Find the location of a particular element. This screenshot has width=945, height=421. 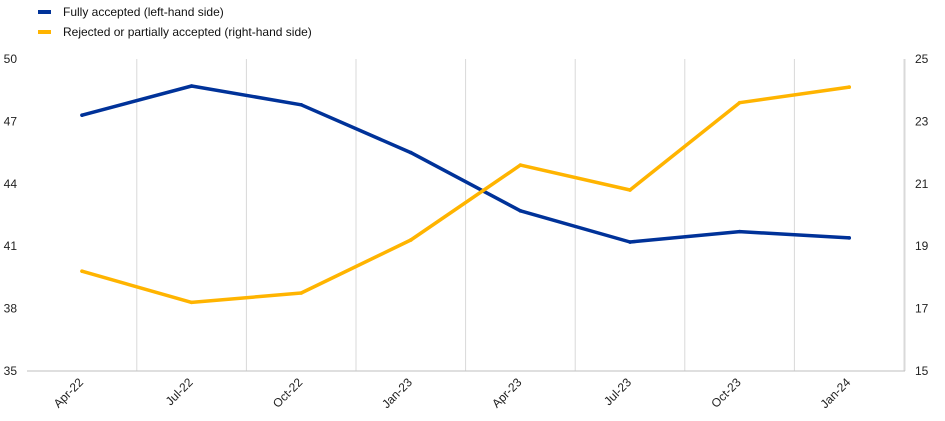

x-tick-label: Jul-23 is located at coordinates (617, 391).